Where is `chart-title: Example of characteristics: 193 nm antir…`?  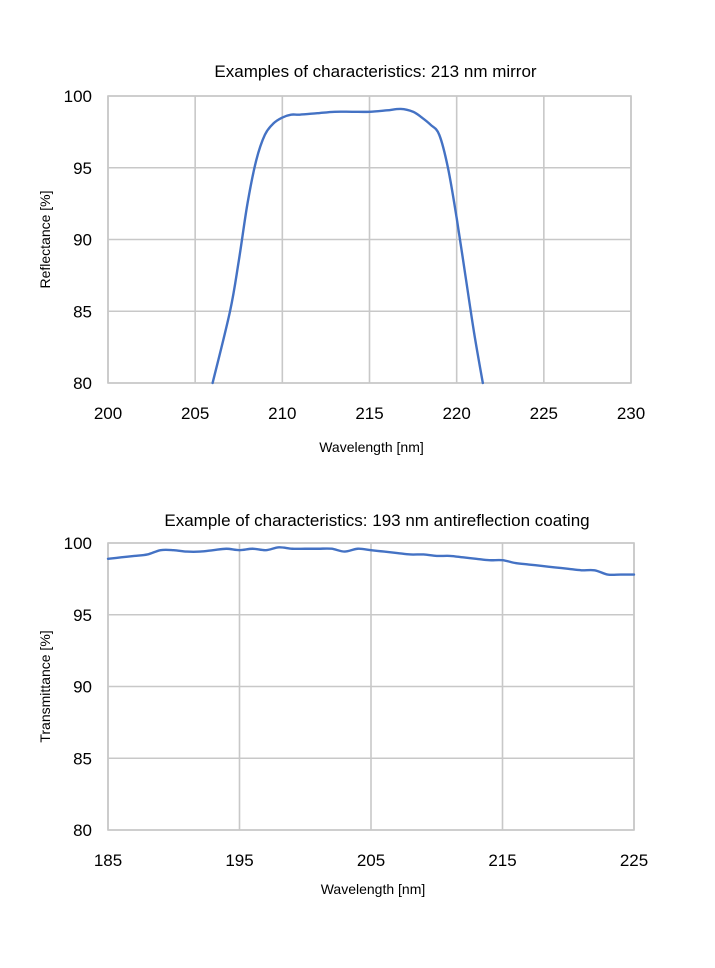 chart-title: Example of characteristics: 193 nm antir… is located at coordinates (376, 520).